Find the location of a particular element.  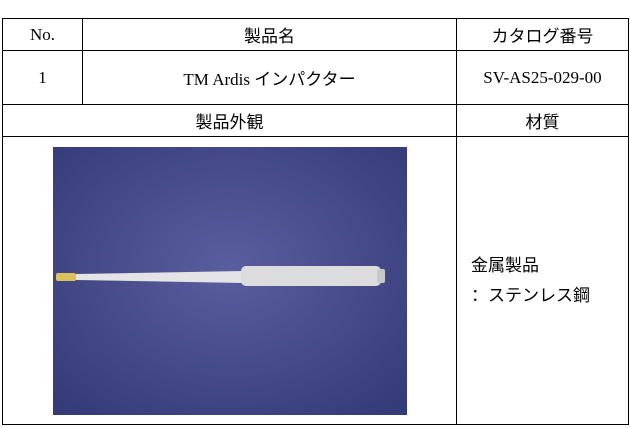

header-cell: 製品名 is located at coordinates (269, 34).